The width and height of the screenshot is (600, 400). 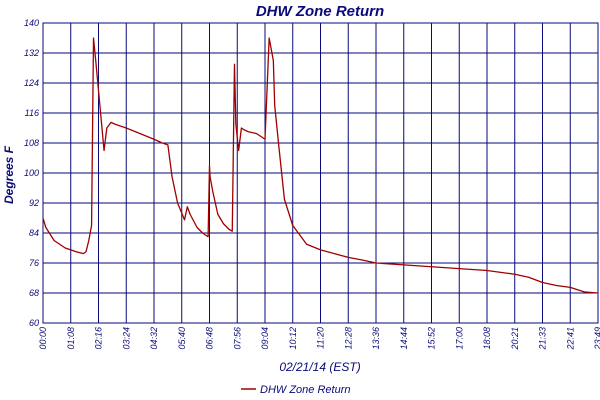 What do you see at coordinates (34, 203) in the screenshot?
I see `y-tick-label: 92` at bounding box center [34, 203].